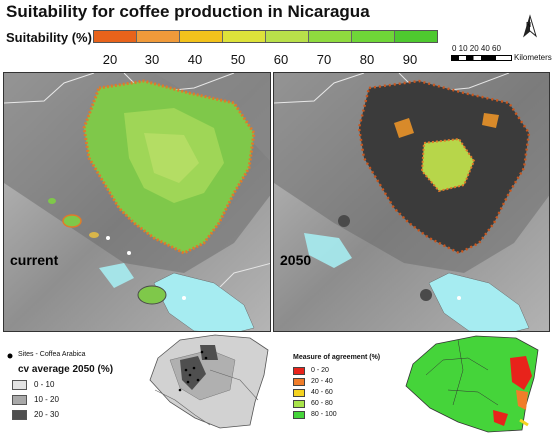  What do you see at coordinates (296, 260) in the screenshot?
I see `future-panel-label: 2050` at bounding box center [296, 260].